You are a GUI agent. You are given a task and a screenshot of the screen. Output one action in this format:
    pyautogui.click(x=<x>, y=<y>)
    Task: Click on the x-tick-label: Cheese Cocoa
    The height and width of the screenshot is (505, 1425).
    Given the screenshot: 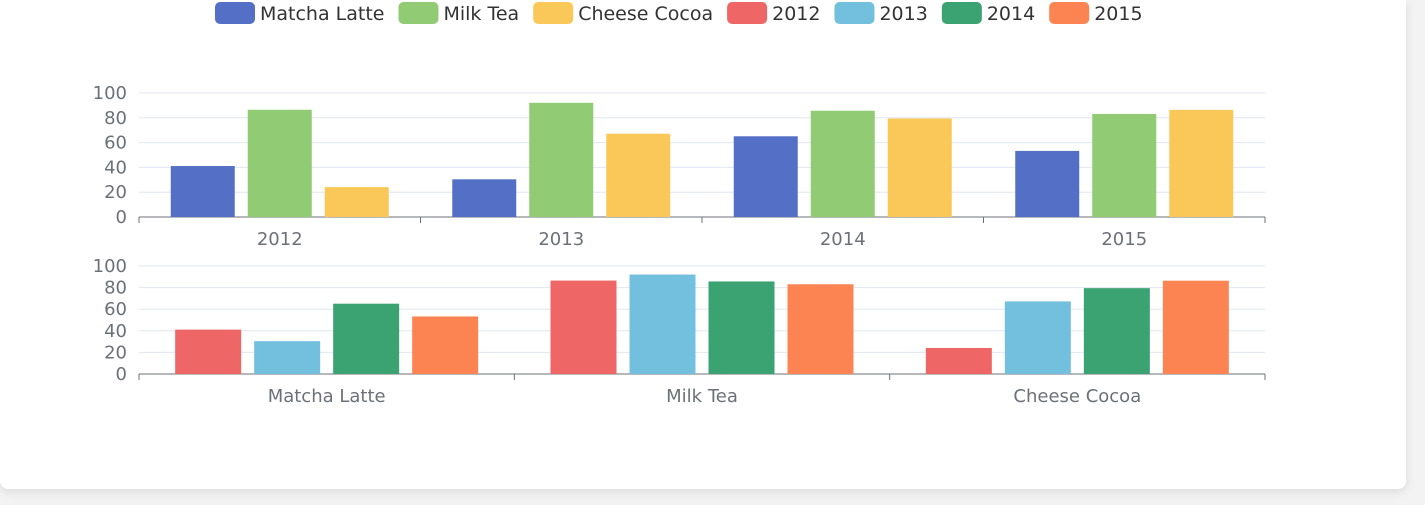 What is the action you would take?
    pyautogui.click(x=1077, y=396)
    